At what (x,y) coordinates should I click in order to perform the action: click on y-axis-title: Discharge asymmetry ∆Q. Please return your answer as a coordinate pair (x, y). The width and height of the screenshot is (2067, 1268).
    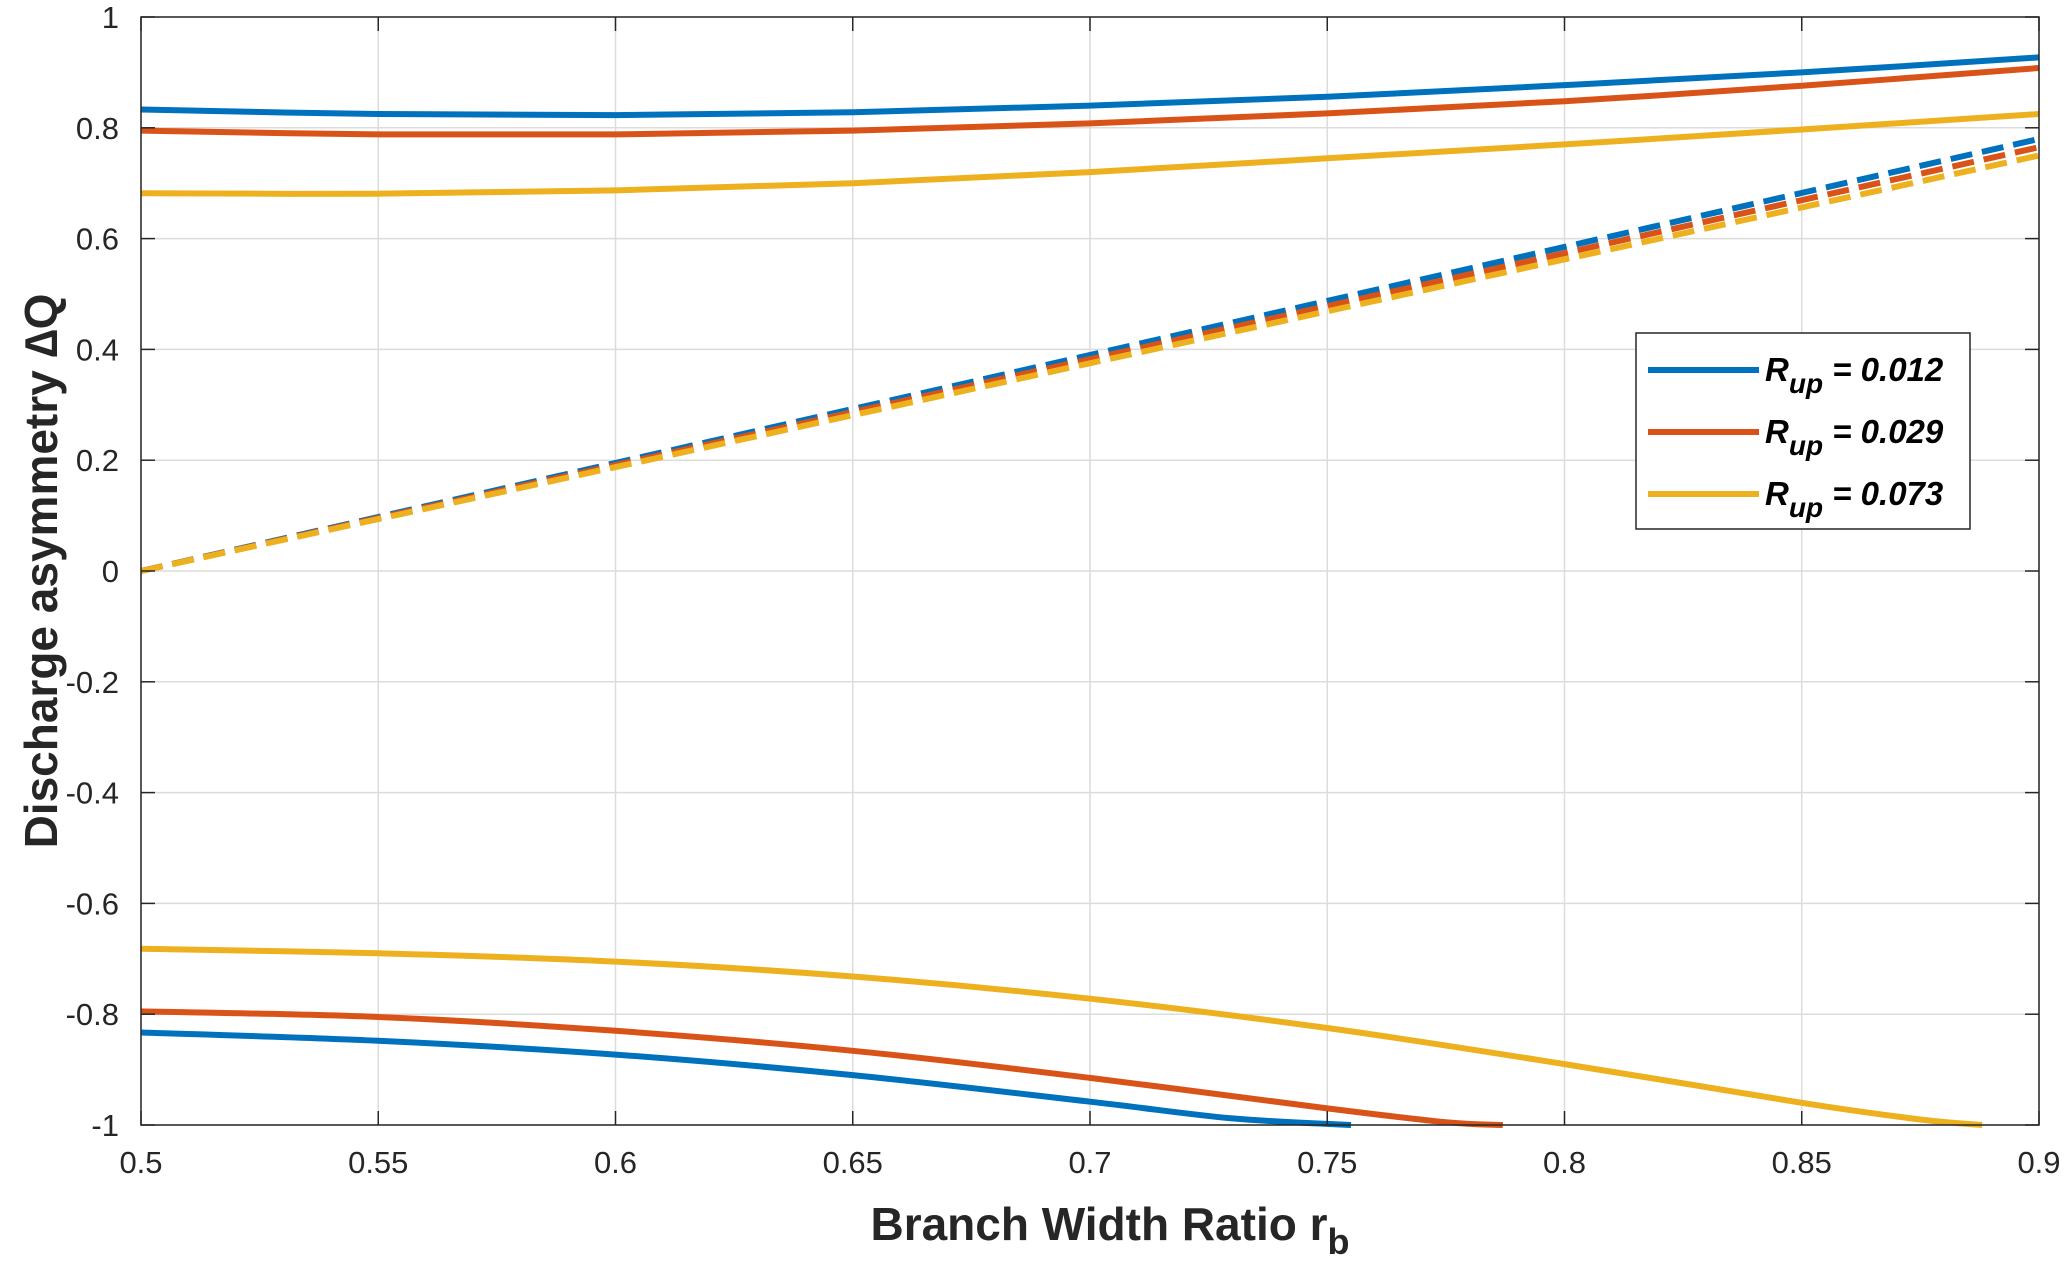
    Looking at the image, I should click on (41, 571).